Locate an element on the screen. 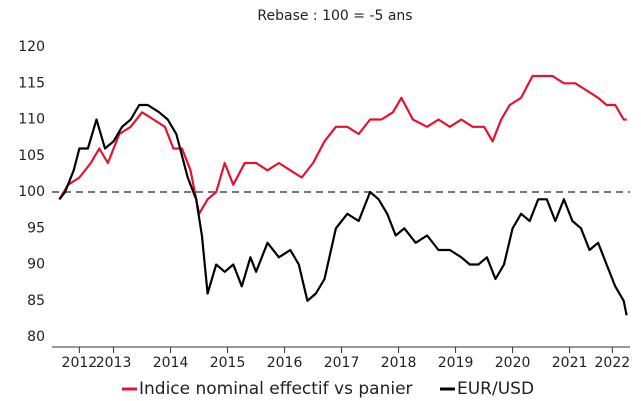 The image size is (641, 401). legend-label: Indice nominal effectif vs panier is located at coordinates (276, 389).